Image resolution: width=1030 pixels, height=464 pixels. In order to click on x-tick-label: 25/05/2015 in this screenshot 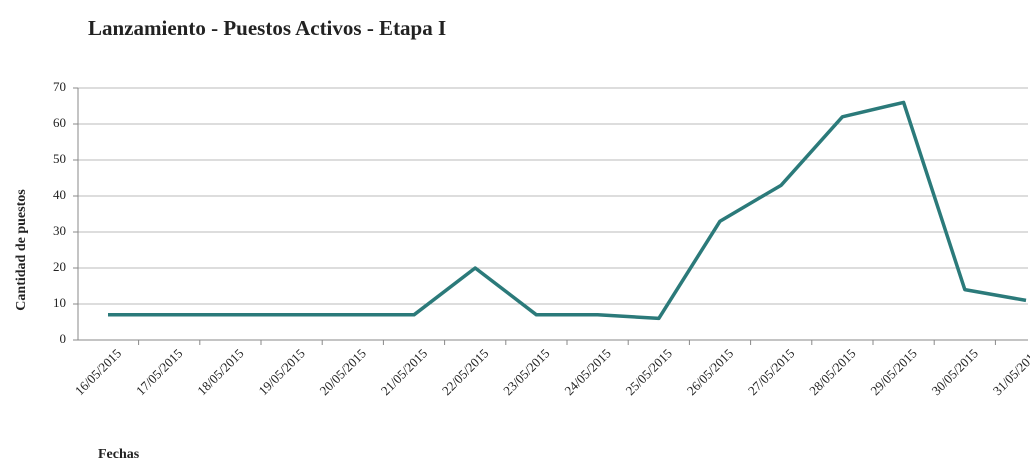, I will do `click(649, 372)`.